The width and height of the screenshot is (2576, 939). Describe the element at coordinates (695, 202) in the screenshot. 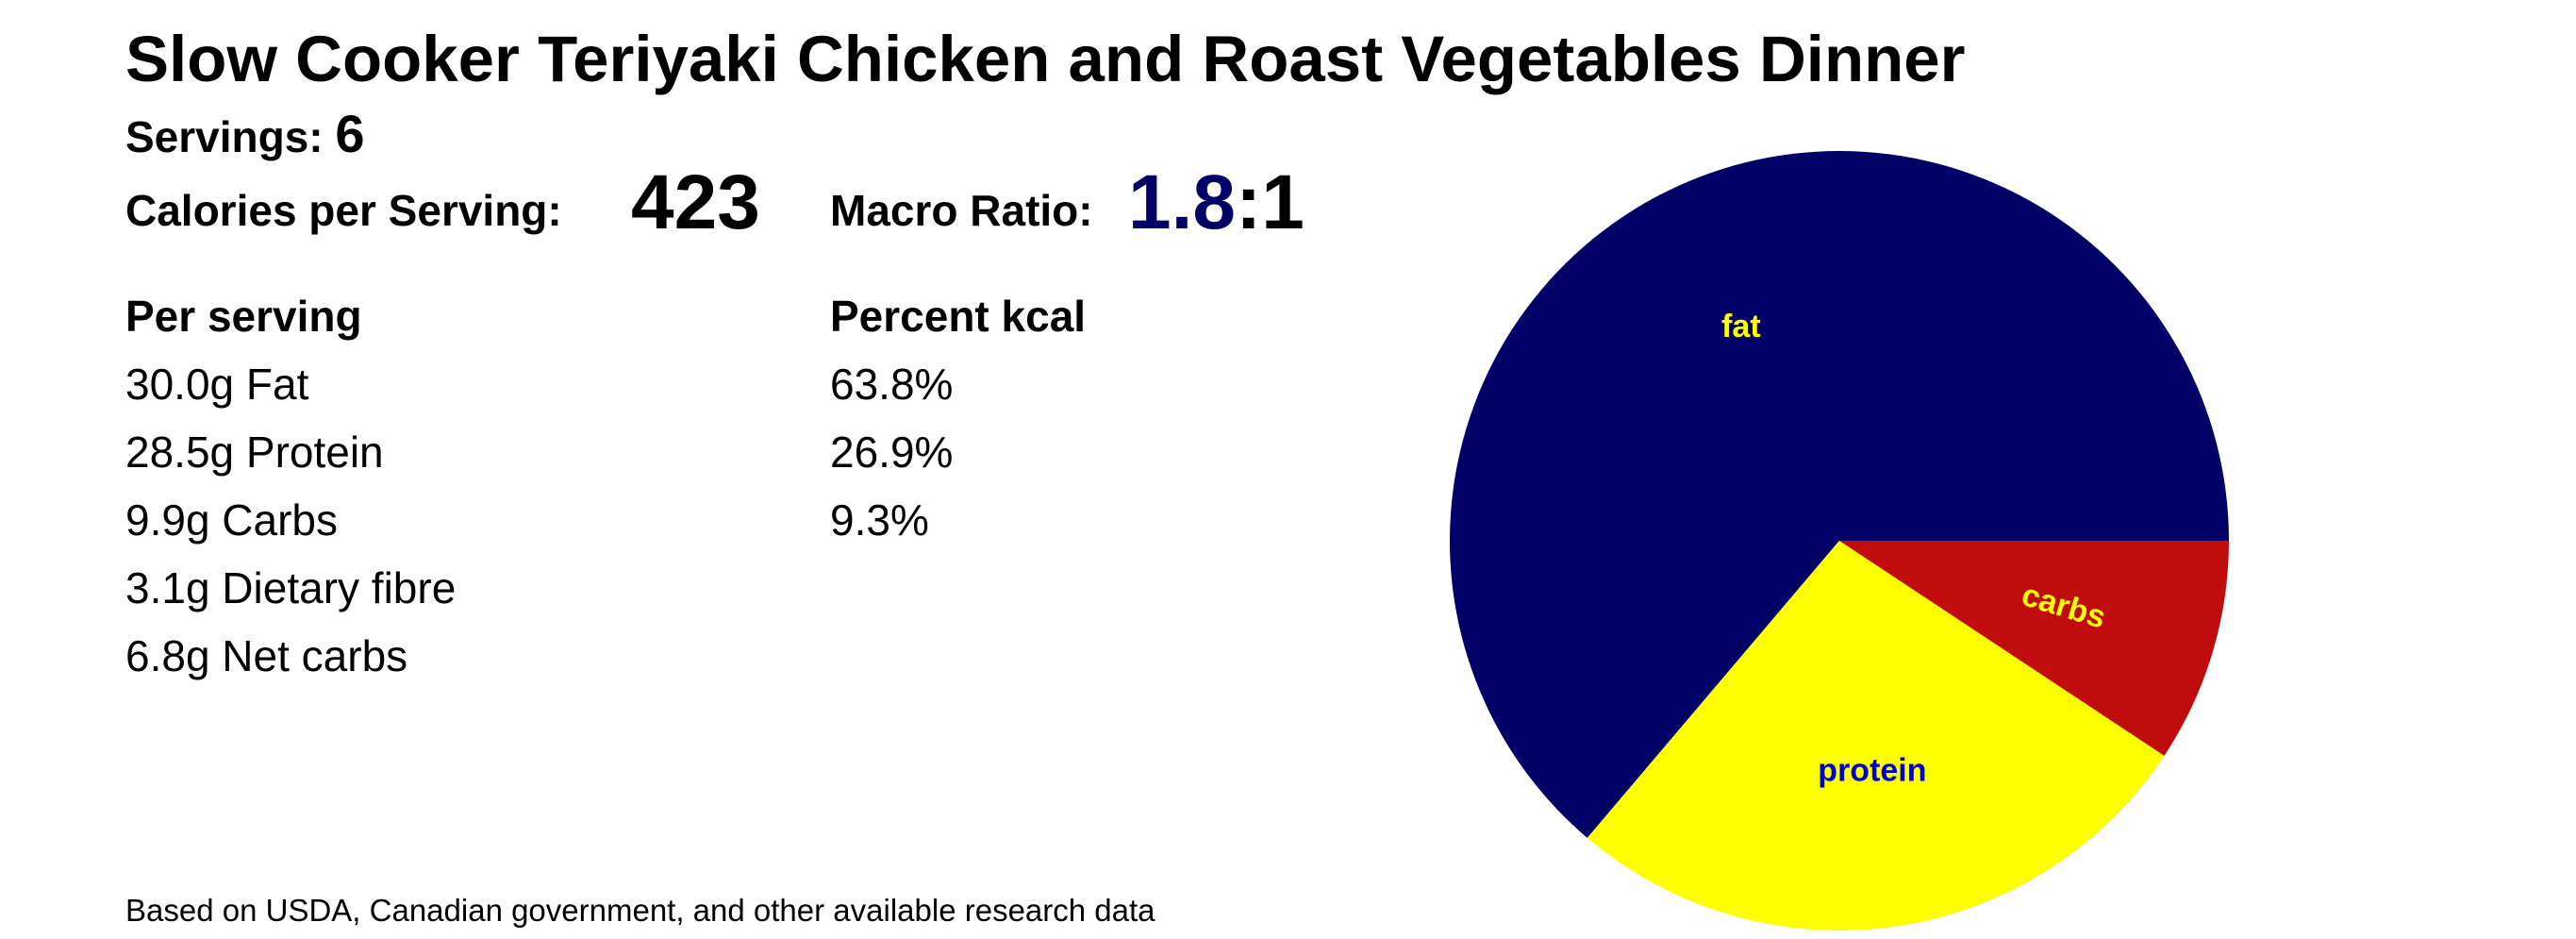

I see `calories-value: 423` at that location.